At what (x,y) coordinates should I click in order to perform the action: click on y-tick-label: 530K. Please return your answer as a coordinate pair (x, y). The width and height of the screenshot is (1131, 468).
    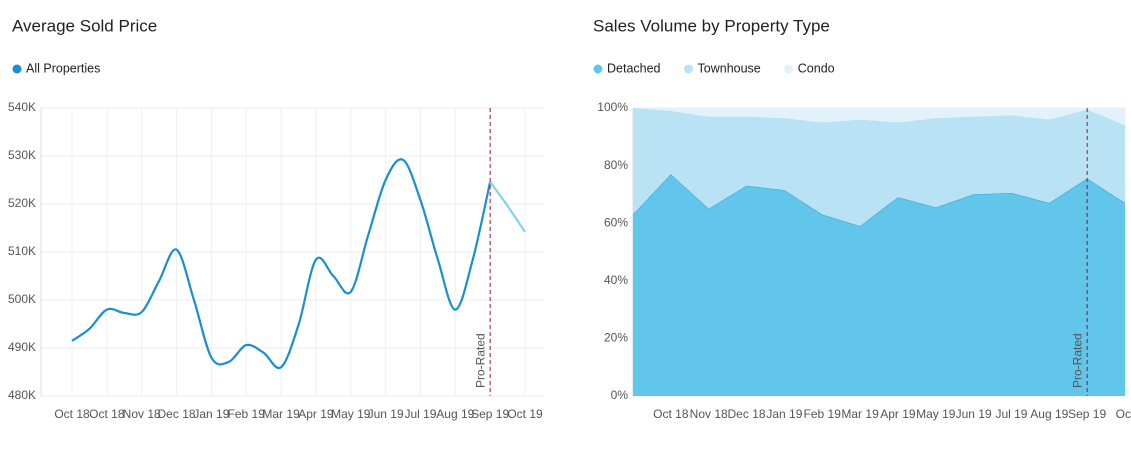
    Looking at the image, I should click on (22, 155).